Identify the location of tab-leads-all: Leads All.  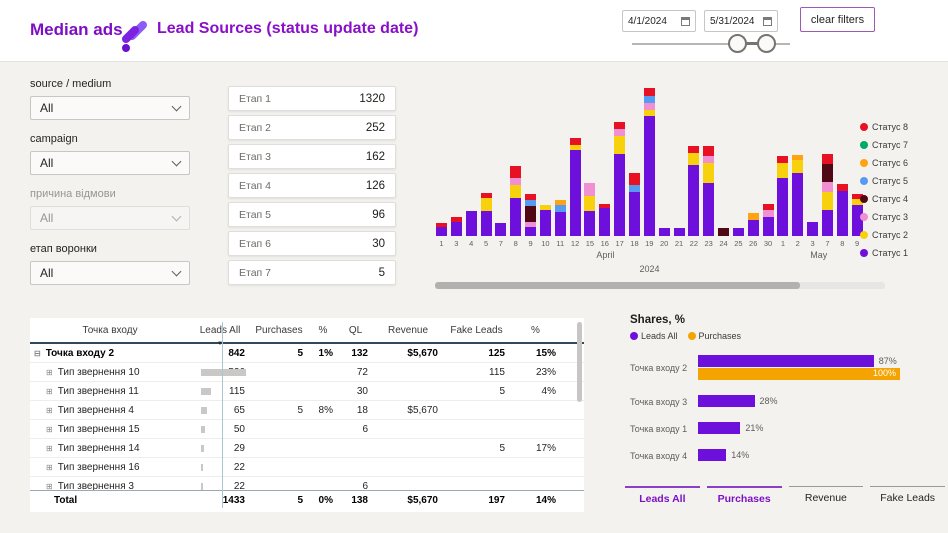
(662, 495).